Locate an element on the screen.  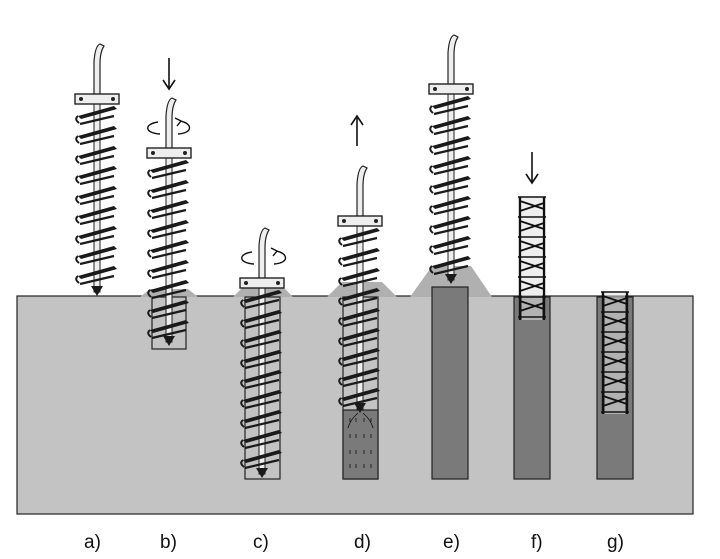
step-label: d) is located at coordinates (362, 542).